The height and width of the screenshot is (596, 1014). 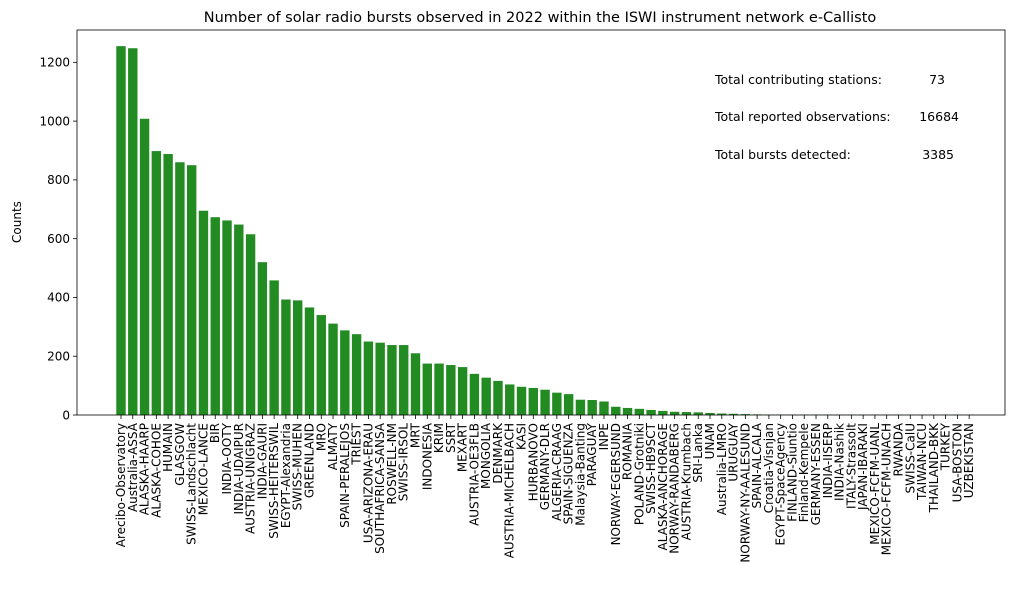 I want to click on x-tick-label: USA-BOSTON, so click(x=957, y=462).